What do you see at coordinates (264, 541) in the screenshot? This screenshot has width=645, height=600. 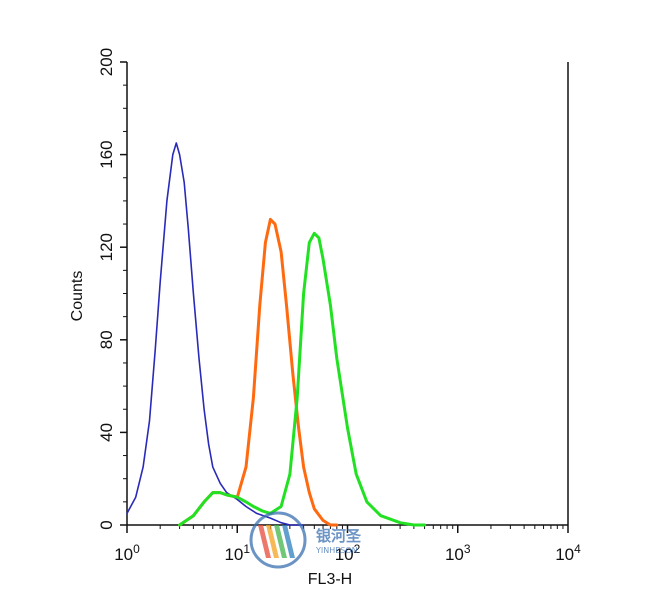 I see `watermark-stripe-red` at bounding box center [264, 541].